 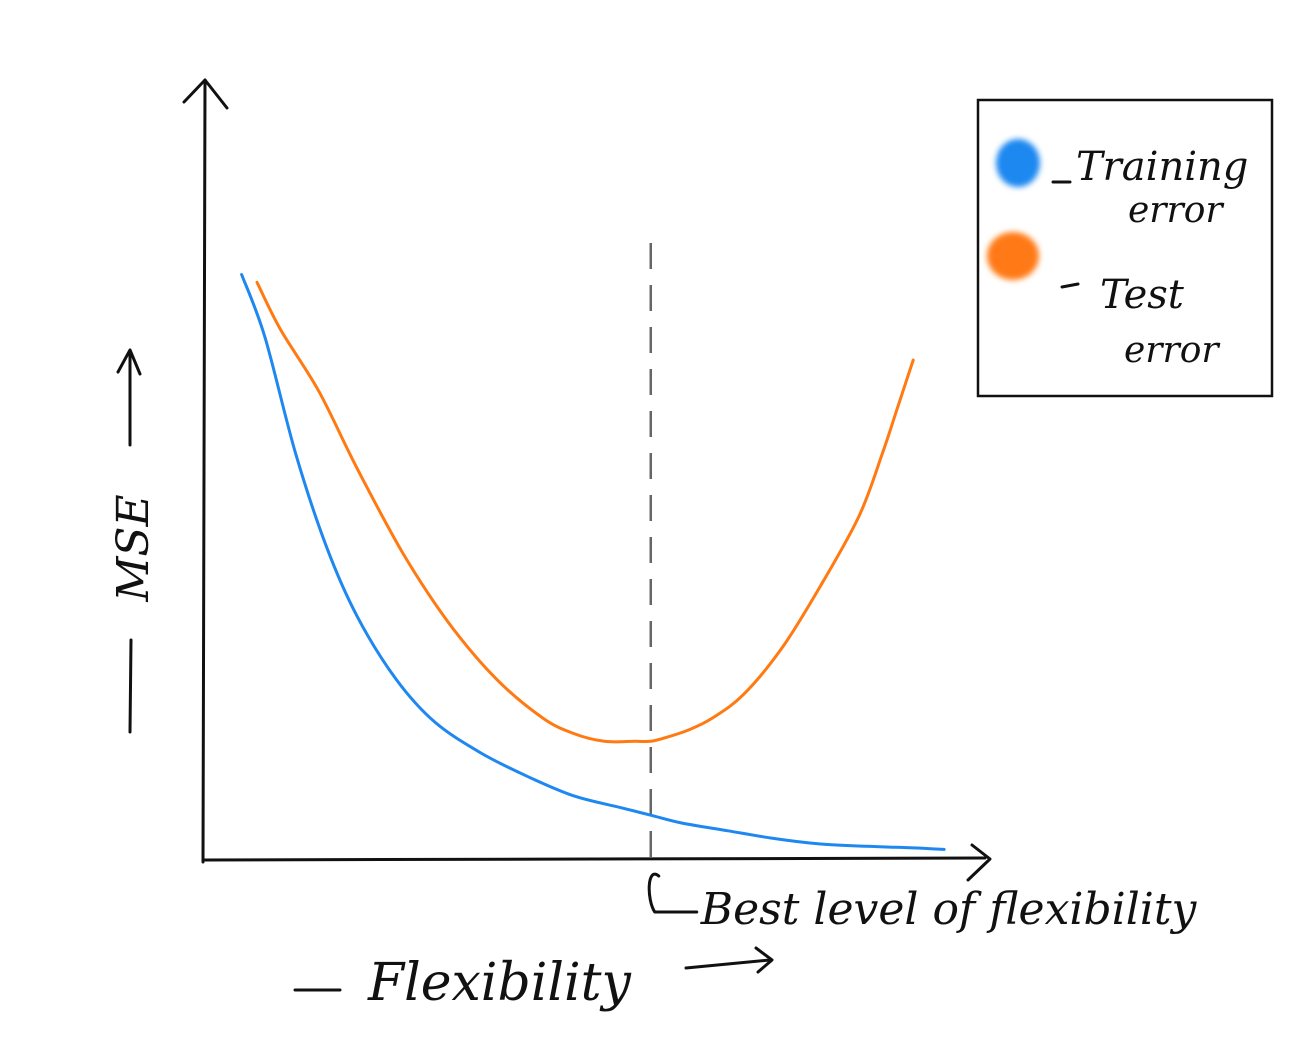 I want to click on y-axis-label: MSE, so click(x=133, y=548).